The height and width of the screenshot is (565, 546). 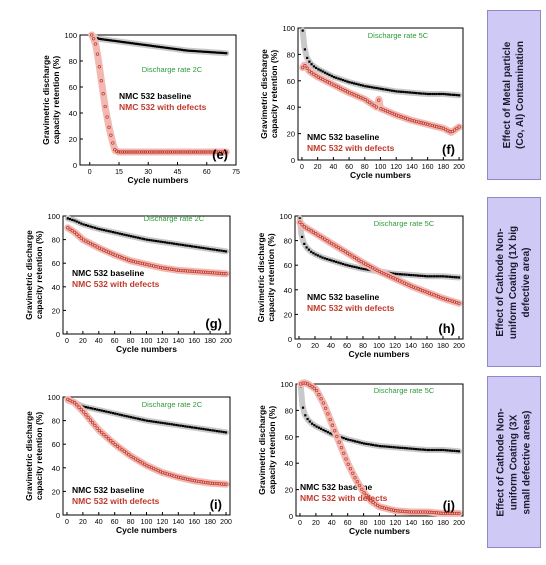 What do you see at coordinates (148, 172) in the screenshot?
I see `x-tick-label: 30` at bounding box center [148, 172].